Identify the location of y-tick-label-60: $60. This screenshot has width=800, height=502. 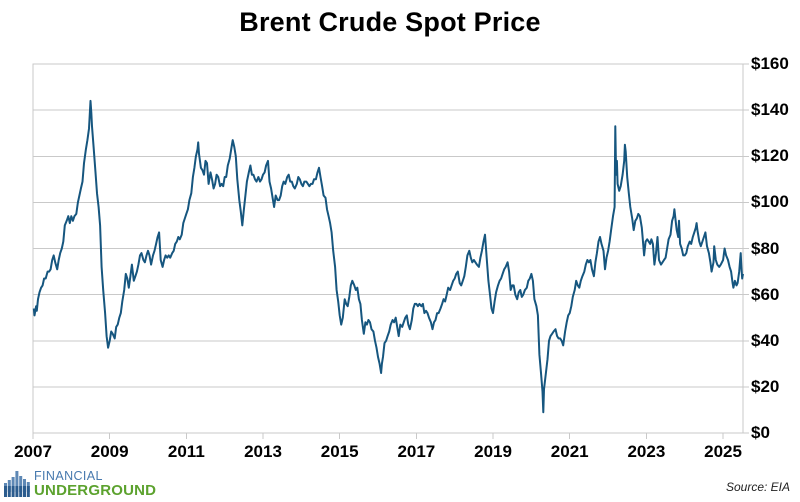
(765, 294).